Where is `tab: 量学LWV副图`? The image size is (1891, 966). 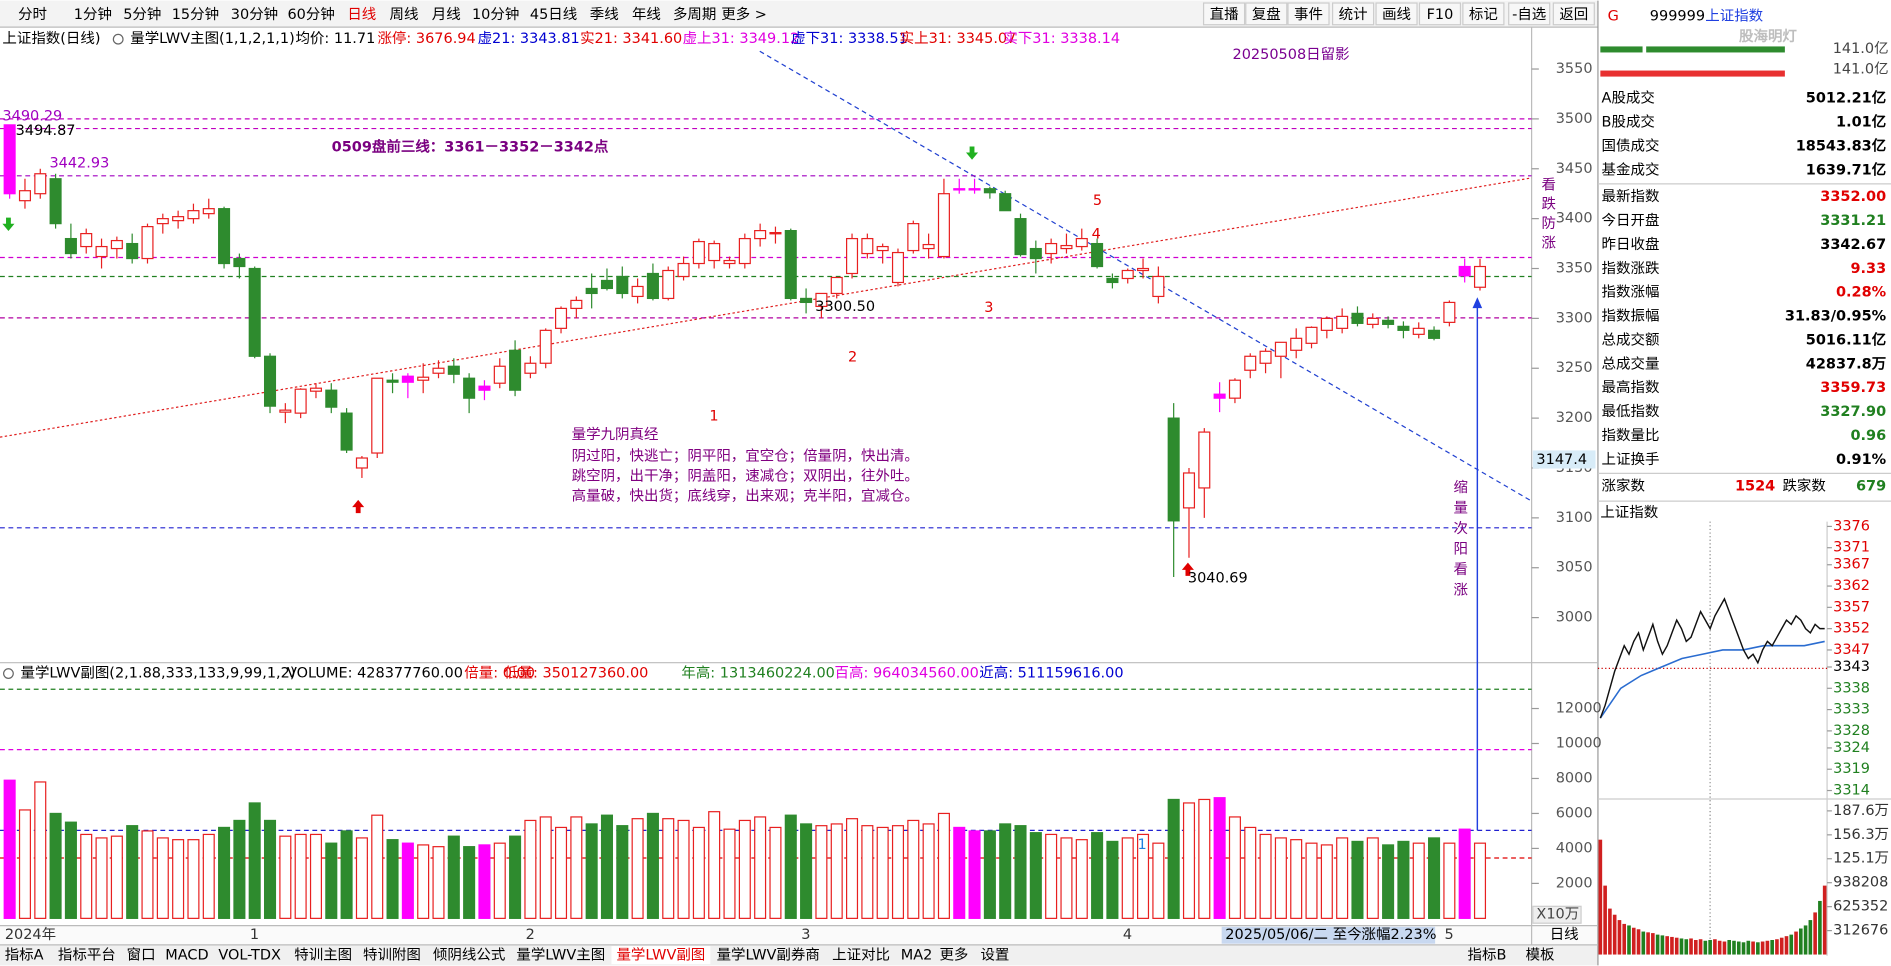
tab: 量学LWV副图 is located at coordinates (660, 955).